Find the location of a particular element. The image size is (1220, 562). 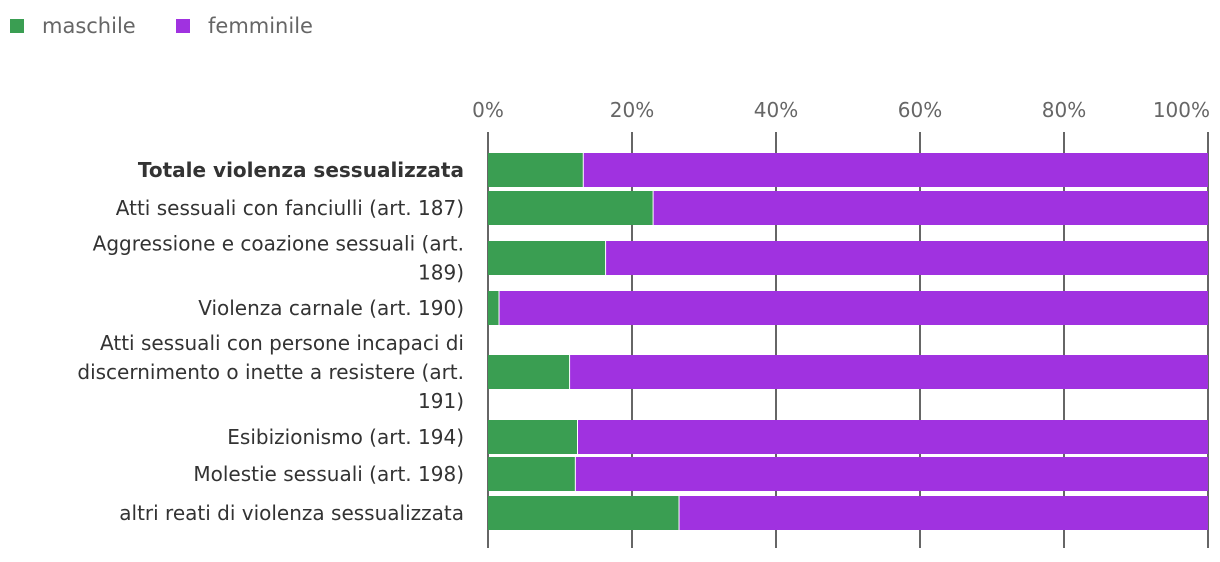

category-label-7: altri reati di violenza sessualizzata is located at coordinates (291, 513).